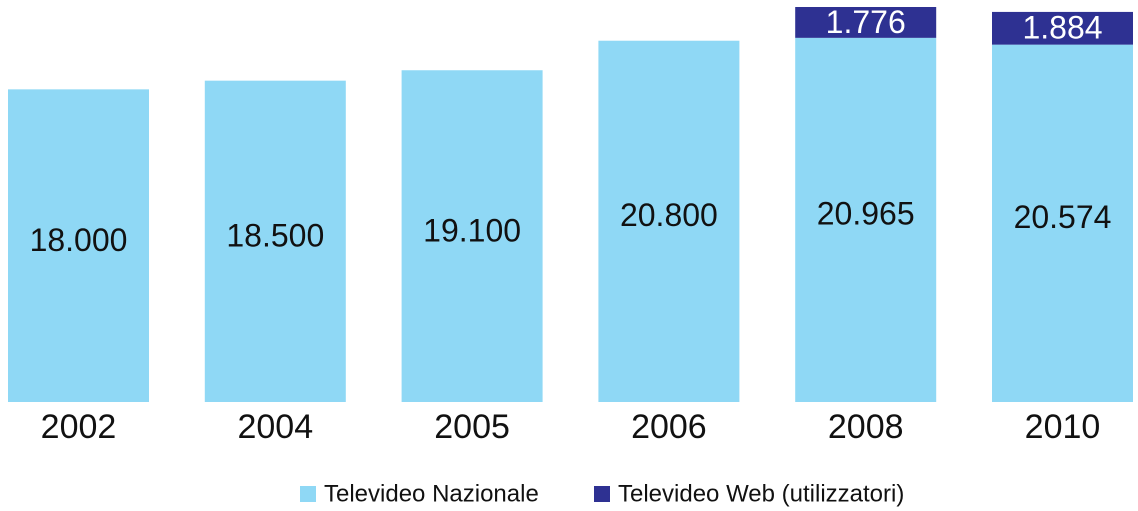 The height and width of the screenshot is (511, 1138). I want to click on value-label: 1.776, so click(866, 22).